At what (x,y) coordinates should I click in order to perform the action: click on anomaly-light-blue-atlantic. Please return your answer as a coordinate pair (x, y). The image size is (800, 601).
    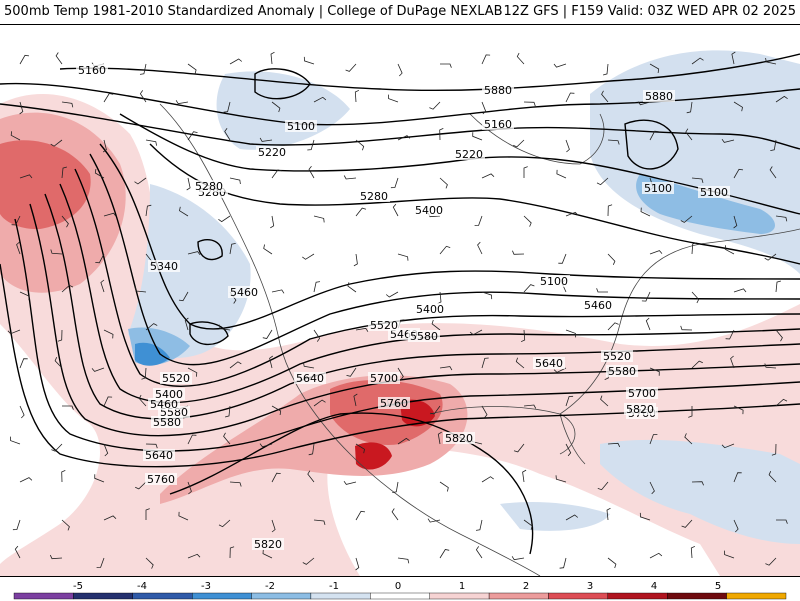
    Looking at the image, I should click on (700, 491).